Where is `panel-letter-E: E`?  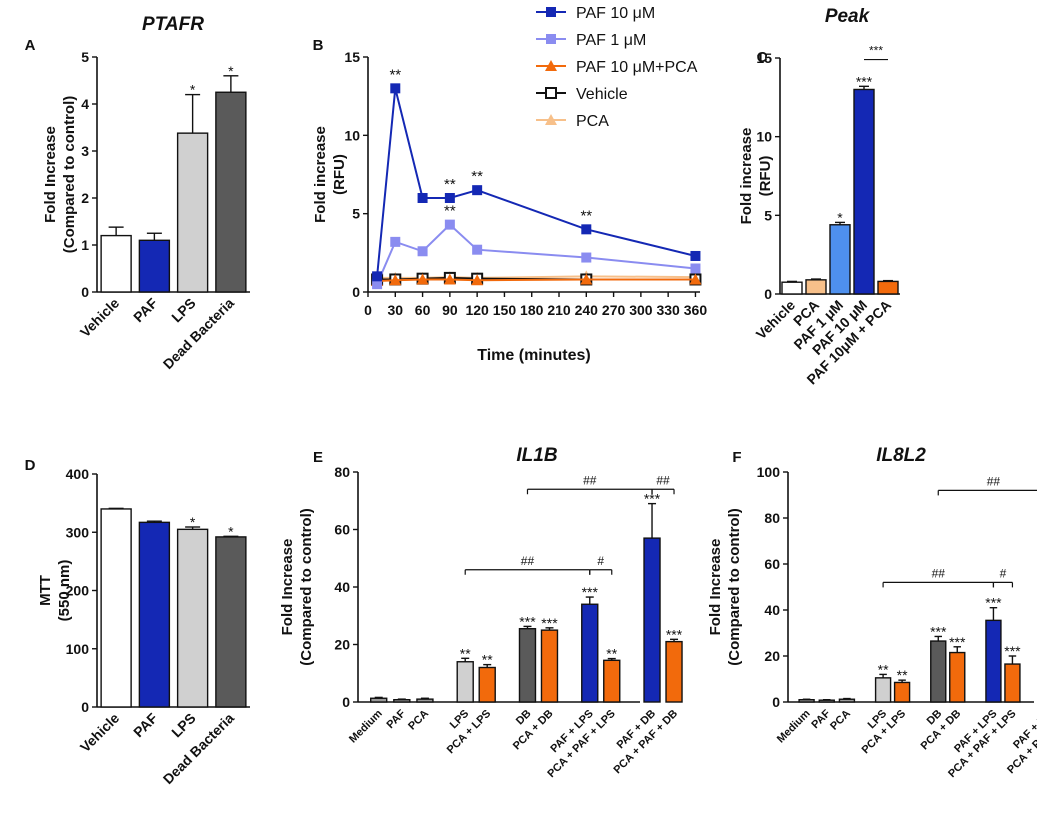
panel-letter-E: E is located at coordinates (318, 457).